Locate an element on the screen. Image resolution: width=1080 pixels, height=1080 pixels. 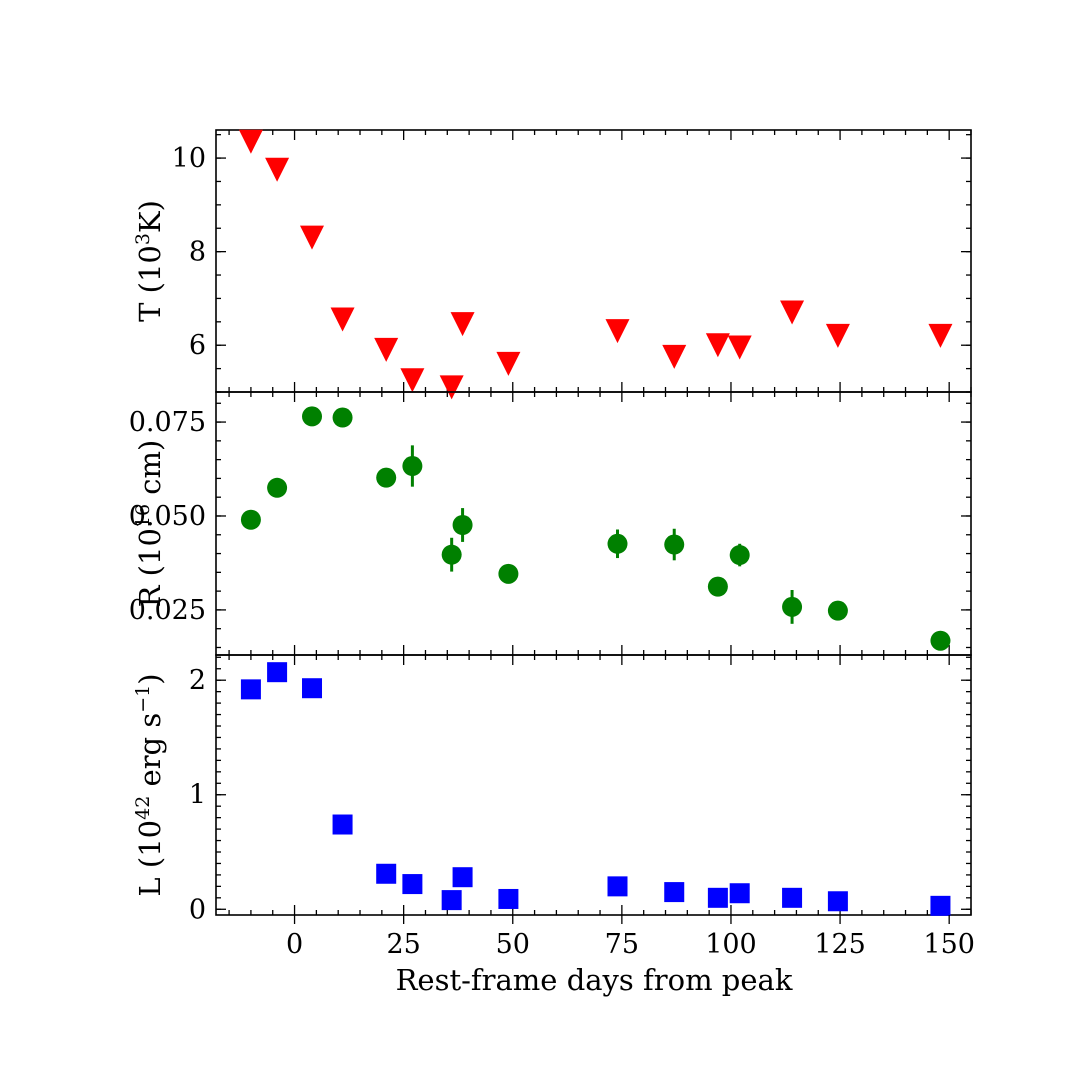
y-axis-title-part: R (10 is located at coordinates (150, 567).